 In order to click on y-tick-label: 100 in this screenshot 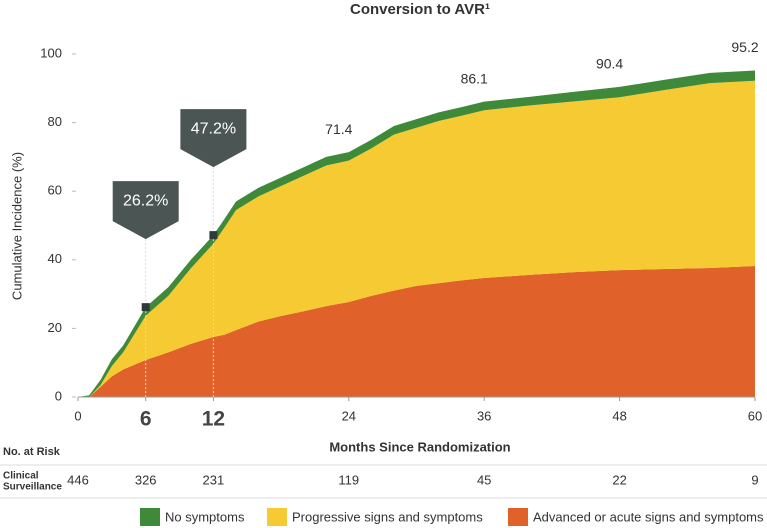, I will do `click(51, 52)`.